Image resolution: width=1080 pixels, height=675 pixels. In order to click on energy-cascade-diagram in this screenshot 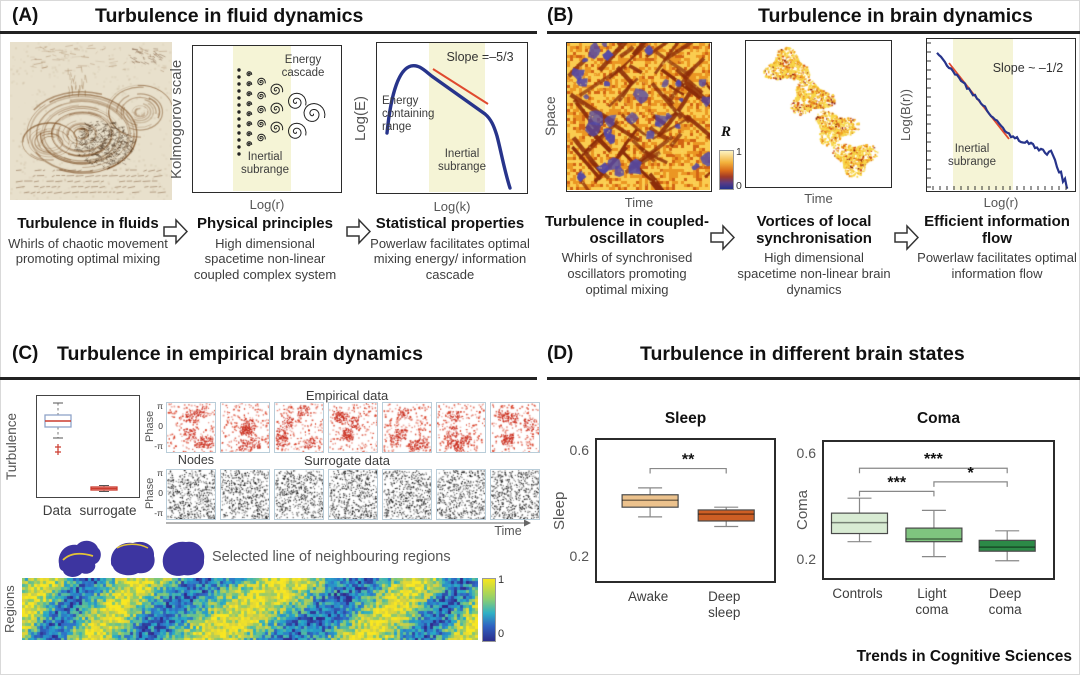, I will do `click(279, 118)`.